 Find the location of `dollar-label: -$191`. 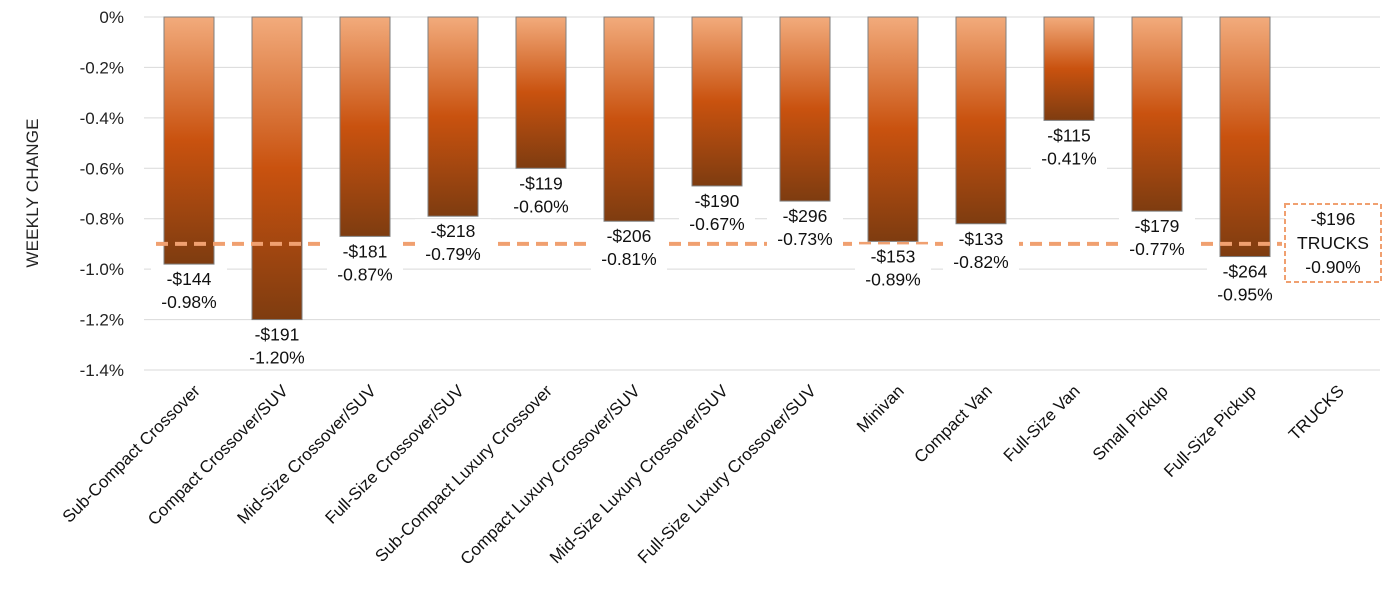

dollar-label: -$191 is located at coordinates (277, 335).